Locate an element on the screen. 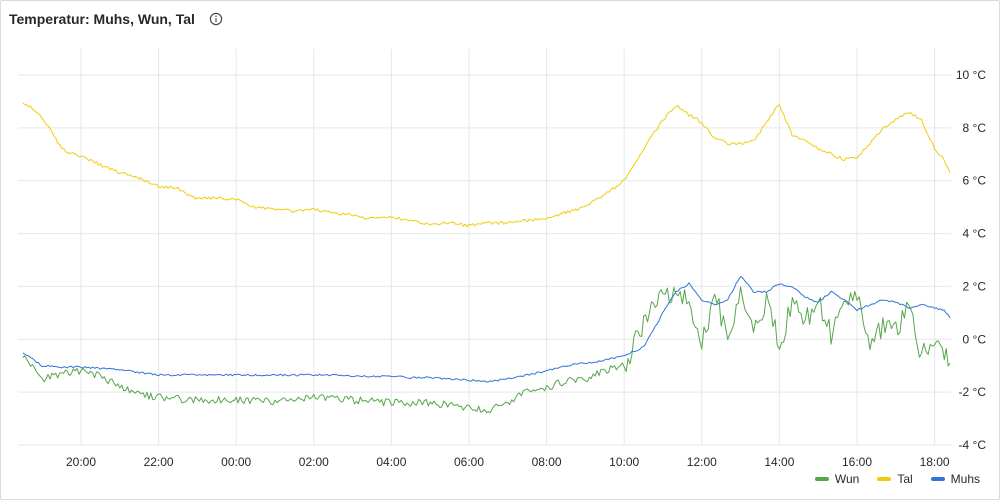 This screenshot has height=500, width=1000. x-tick-label: 00:00 is located at coordinates (236, 462).